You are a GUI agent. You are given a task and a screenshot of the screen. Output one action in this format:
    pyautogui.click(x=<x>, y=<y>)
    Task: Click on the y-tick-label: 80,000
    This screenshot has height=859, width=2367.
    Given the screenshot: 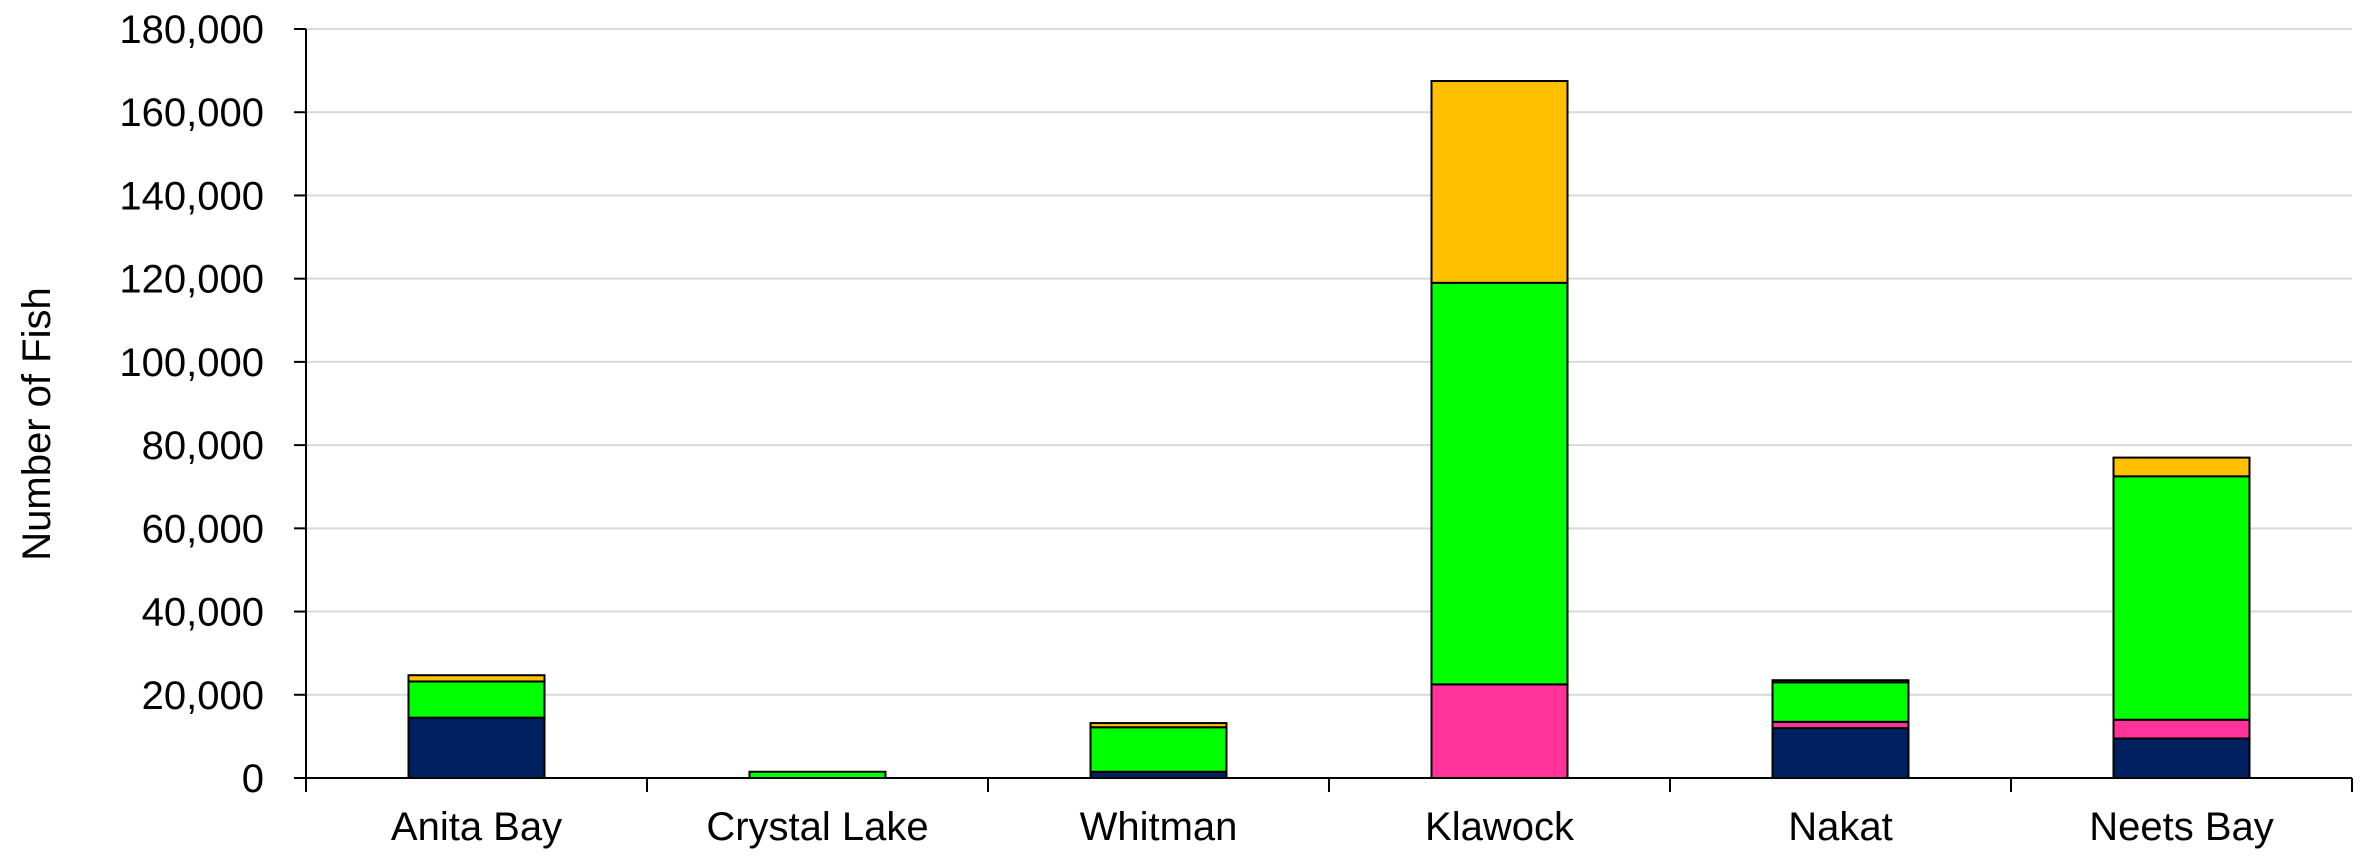 What is the action you would take?
    pyautogui.click(x=203, y=446)
    